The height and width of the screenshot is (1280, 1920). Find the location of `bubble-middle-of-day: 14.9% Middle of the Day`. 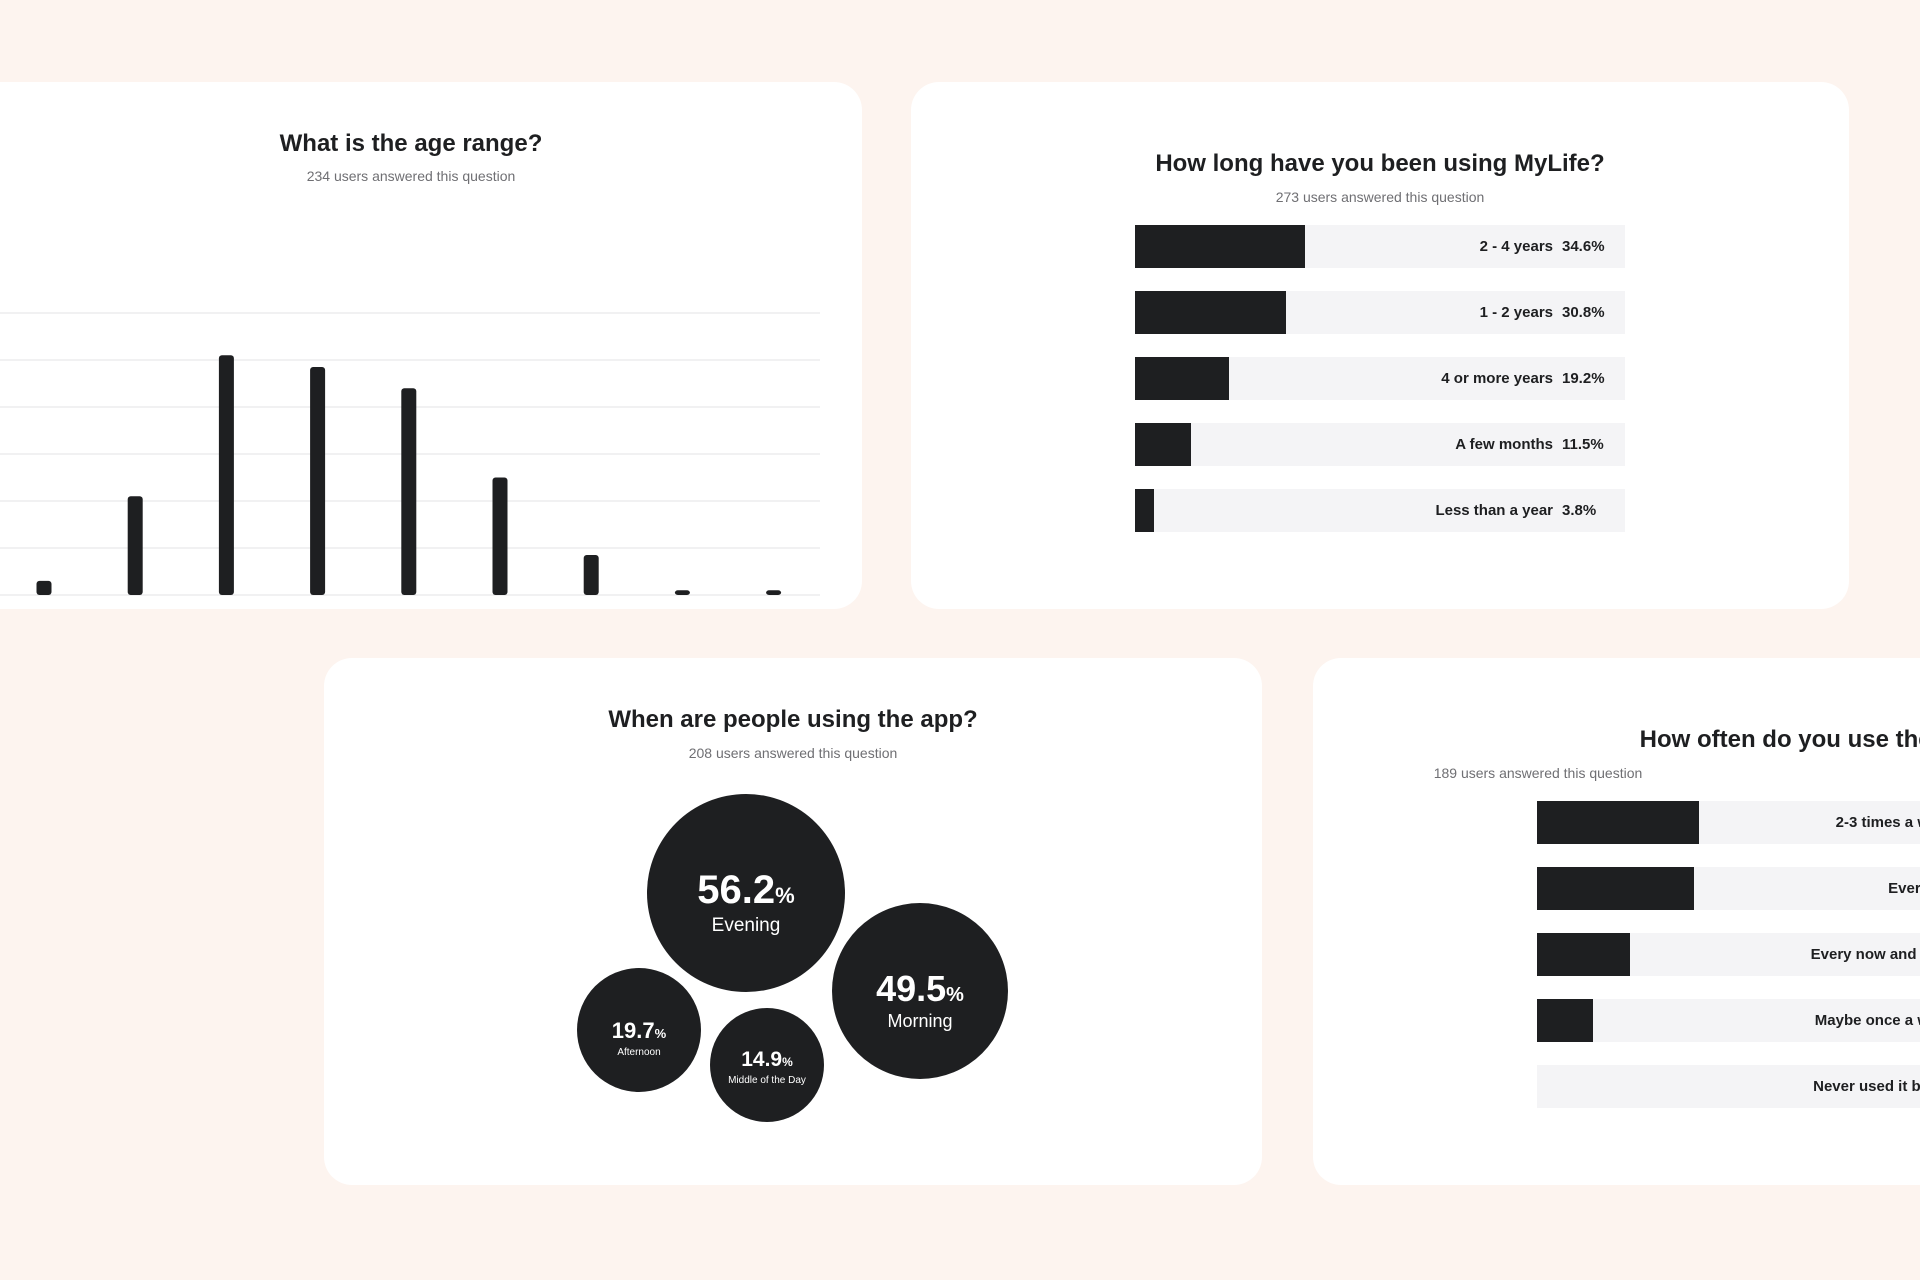

bubble-middle-of-day: 14.9% Middle of the Day is located at coordinates (767, 1065).